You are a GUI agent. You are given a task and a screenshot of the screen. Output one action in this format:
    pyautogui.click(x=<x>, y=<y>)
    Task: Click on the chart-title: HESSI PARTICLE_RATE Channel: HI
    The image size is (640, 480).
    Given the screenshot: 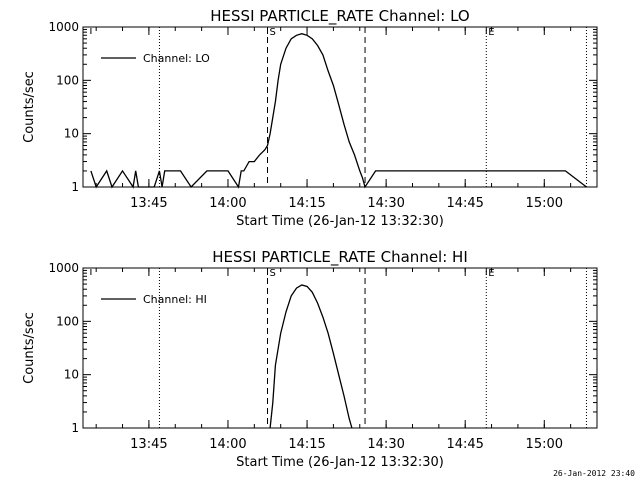 What is the action you would take?
    pyautogui.click(x=340, y=257)
    